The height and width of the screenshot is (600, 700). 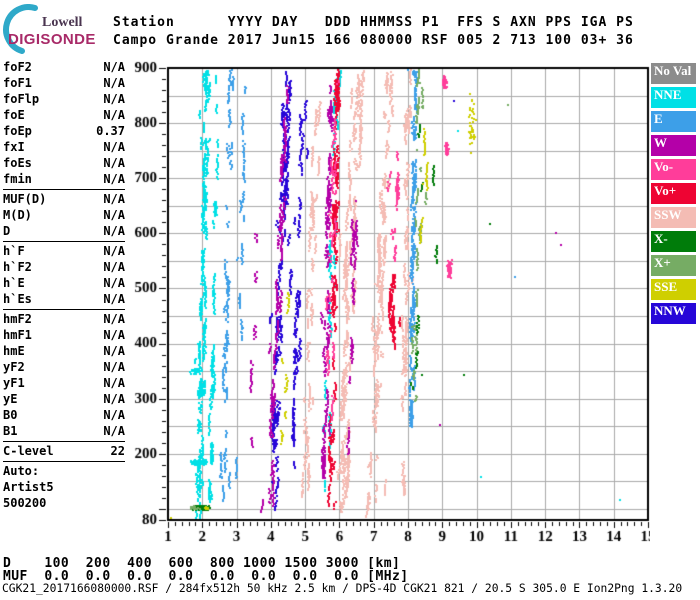 I want to click on param-label: h`E, so click(x=14, y=283).